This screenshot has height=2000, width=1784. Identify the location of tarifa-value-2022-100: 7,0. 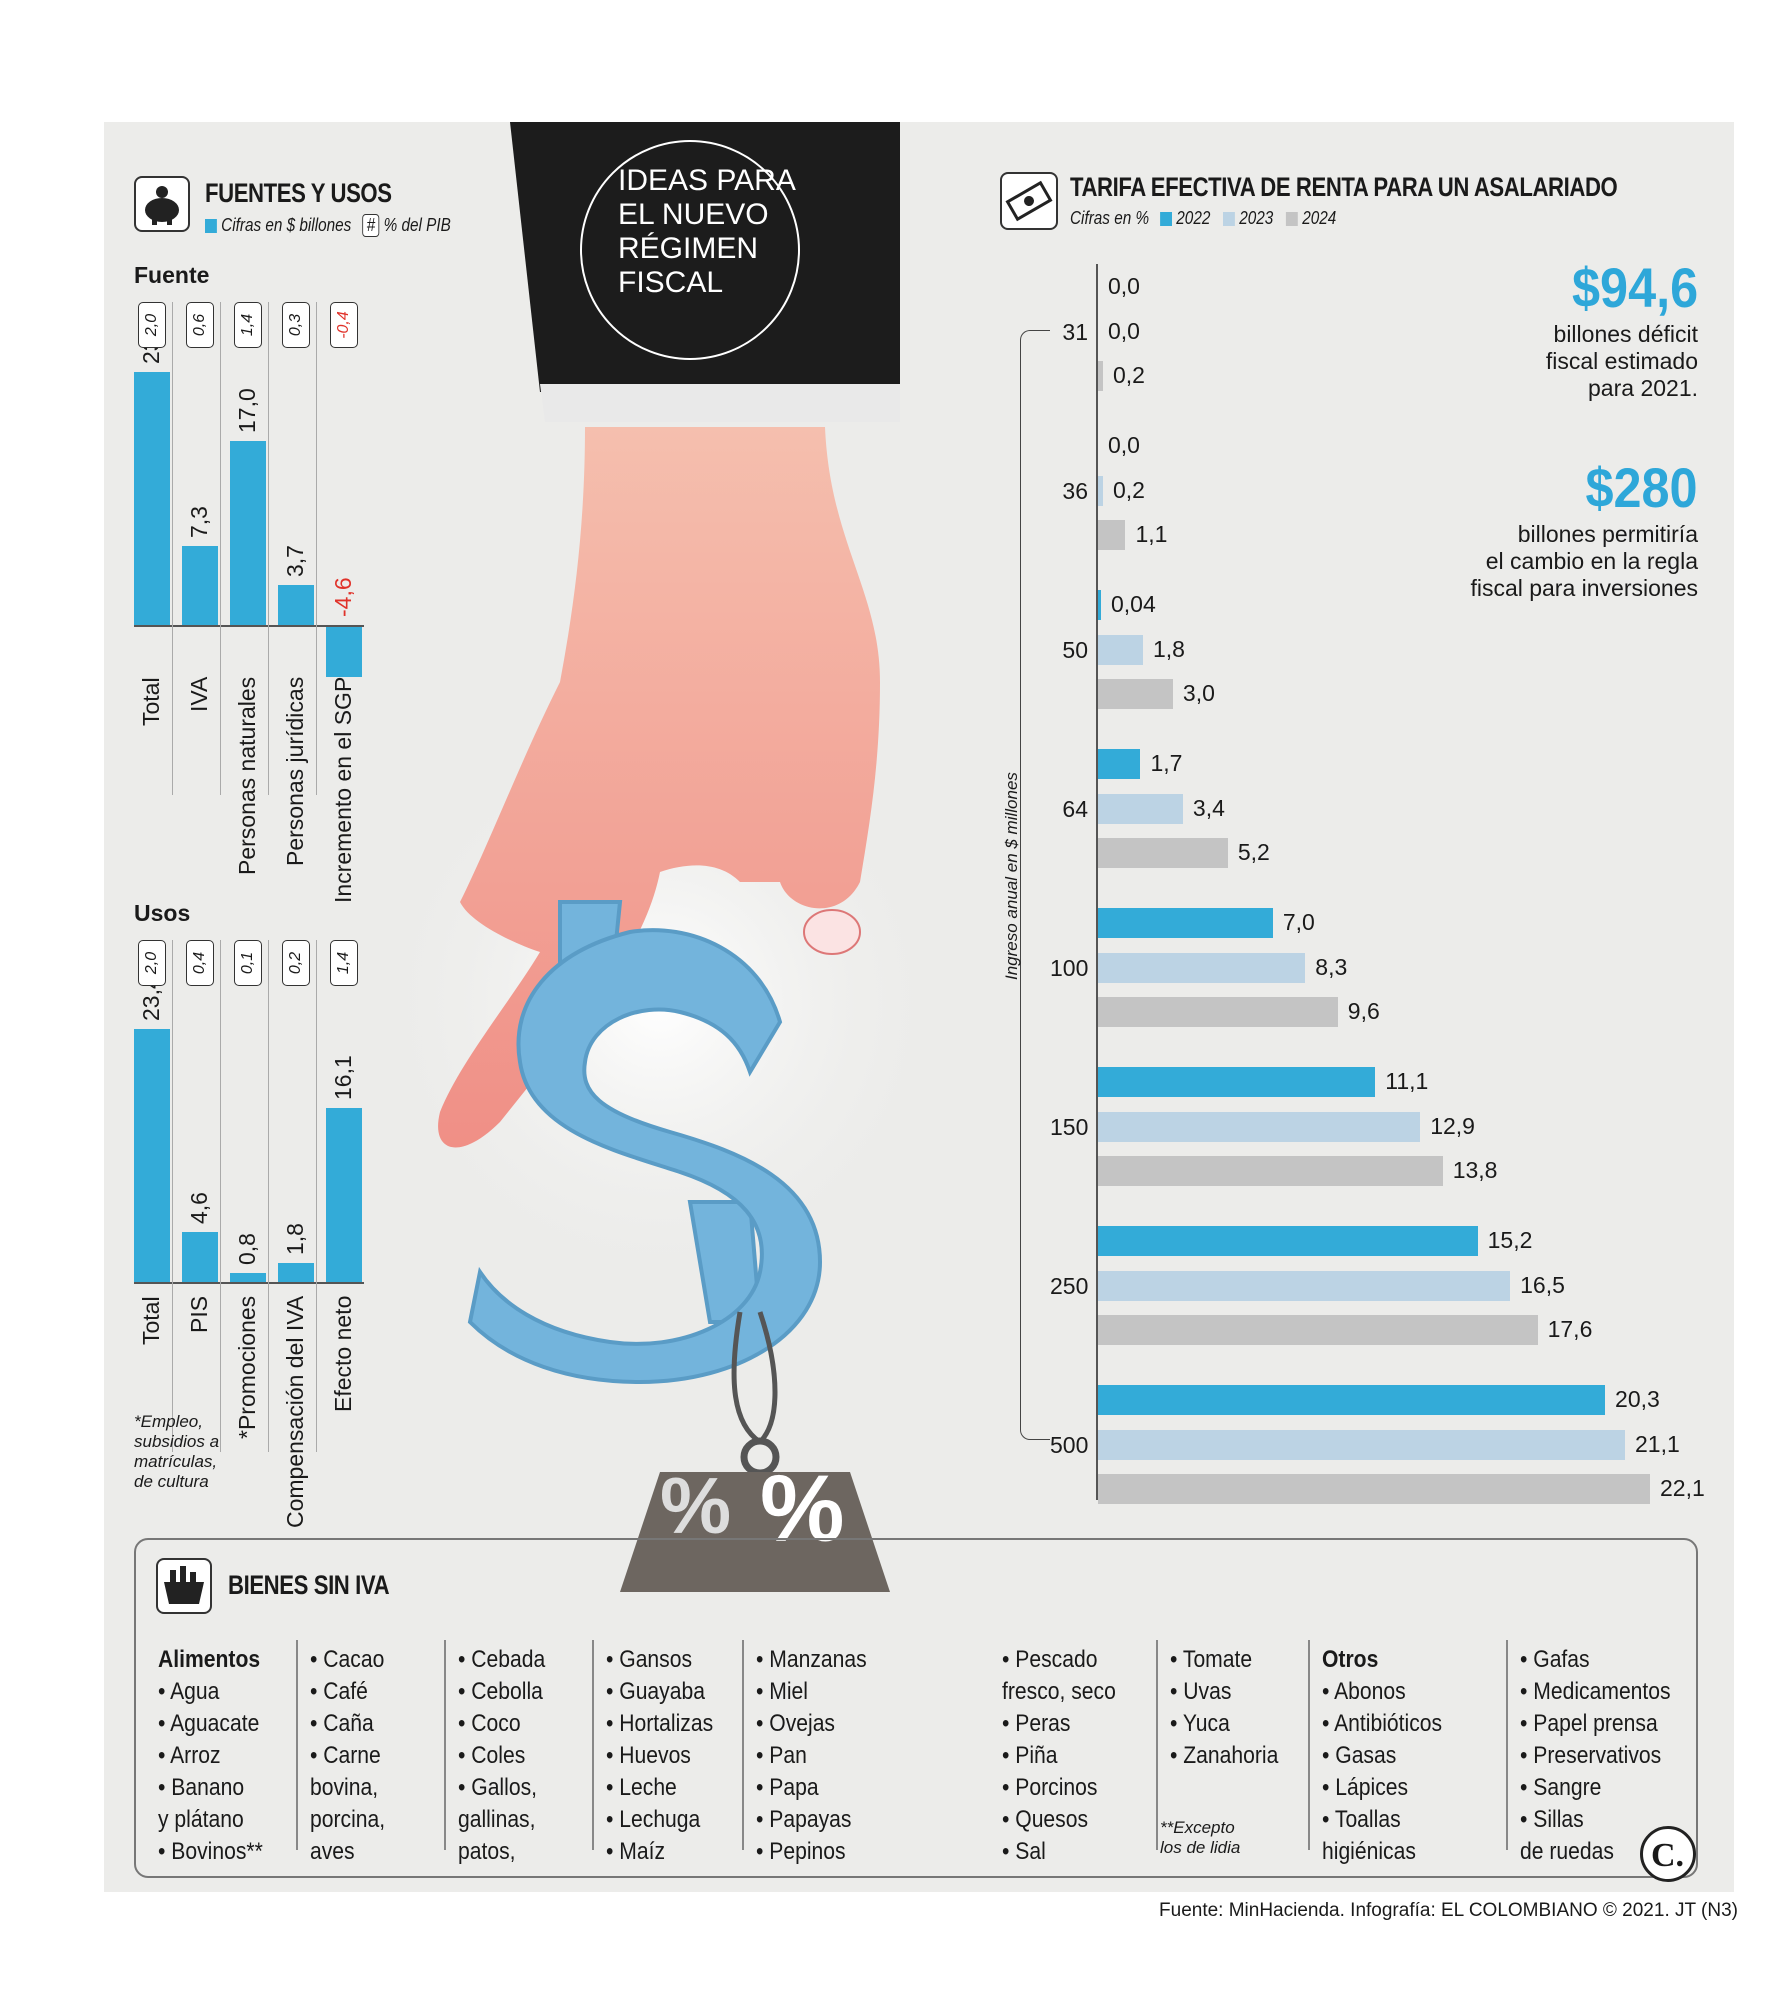
(1298, 922).